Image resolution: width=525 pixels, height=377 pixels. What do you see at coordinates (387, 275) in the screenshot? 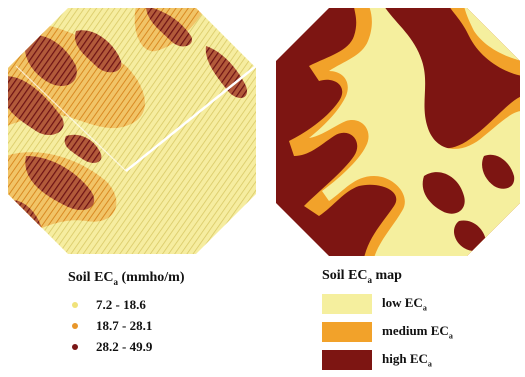
I see `zone-legend-title-suffix: map` at bounding box center [387, 275].